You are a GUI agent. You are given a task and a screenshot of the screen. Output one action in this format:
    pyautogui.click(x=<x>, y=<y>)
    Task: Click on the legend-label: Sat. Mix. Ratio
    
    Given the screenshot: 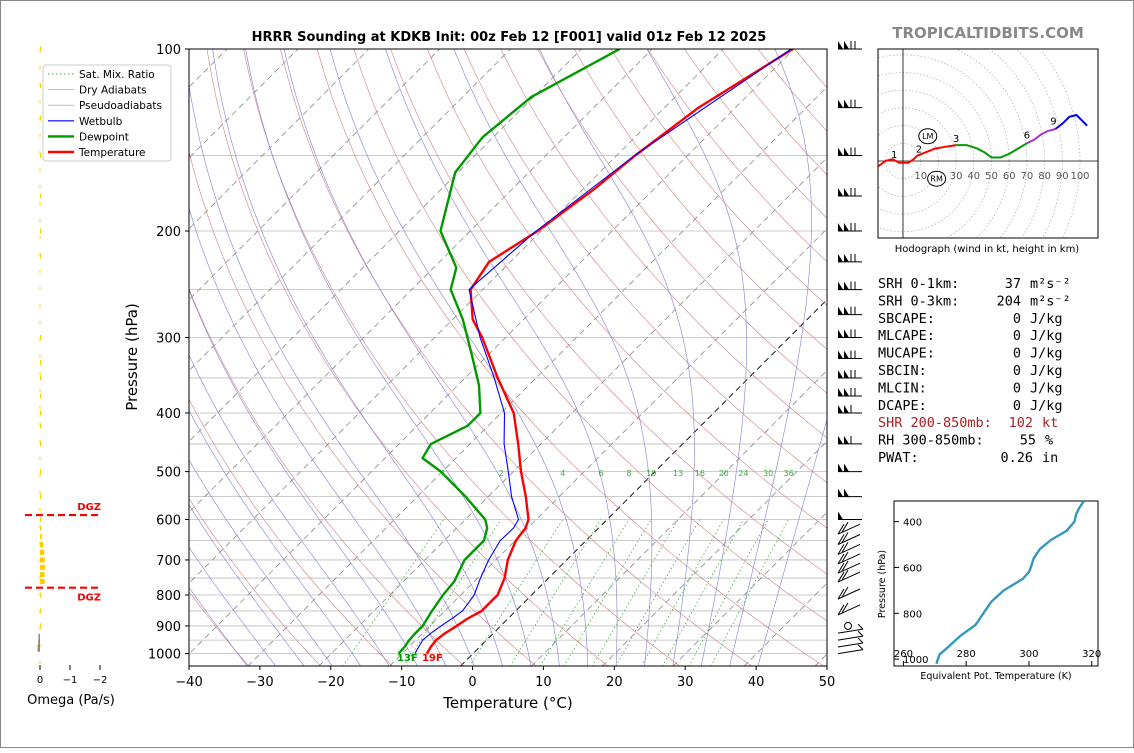 What is the action you would take?
    pyautogui.click(x=117, y=75)
    